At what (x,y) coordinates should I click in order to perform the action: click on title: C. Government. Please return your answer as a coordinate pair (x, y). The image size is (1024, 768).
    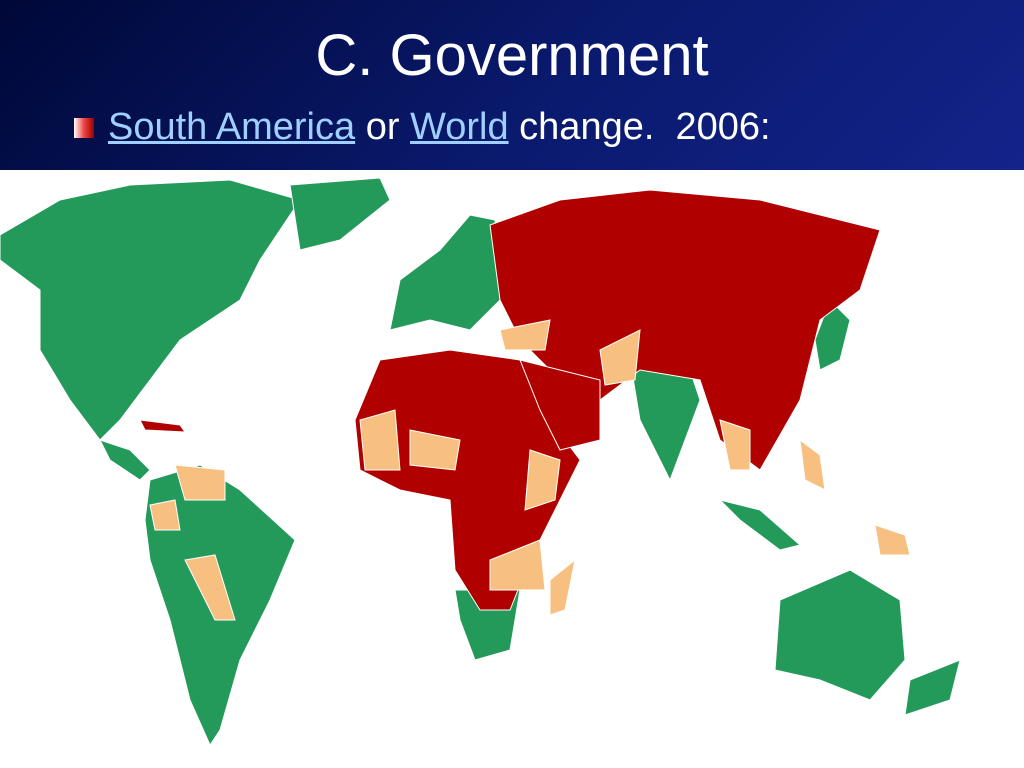
    Looking at the image, I should click on (512, 55).